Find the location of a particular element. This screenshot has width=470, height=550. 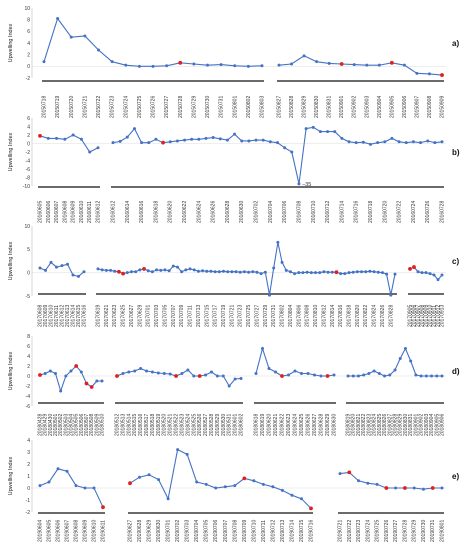

x-tick-label: 20160607 is located at coordinates (57, 212).